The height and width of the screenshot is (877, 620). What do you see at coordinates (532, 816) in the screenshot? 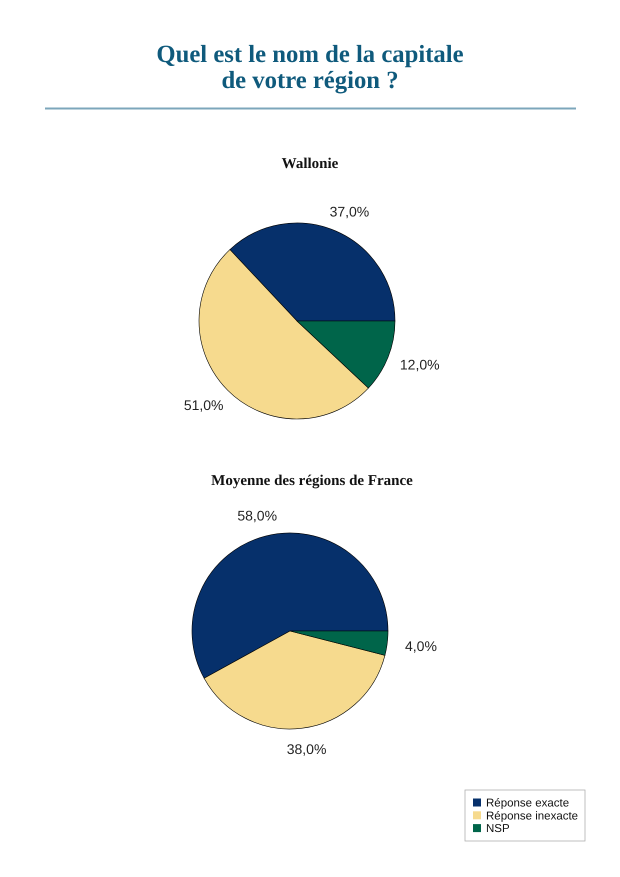
I see `legend-label: Réponse inexacte` at bounding box center [532, 816].